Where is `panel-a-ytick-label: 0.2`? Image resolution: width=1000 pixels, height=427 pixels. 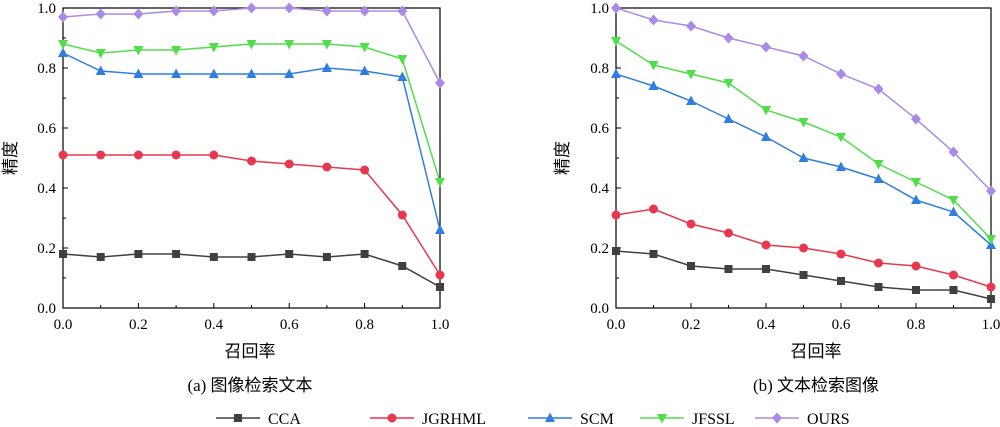
panel-a-ytick-label: 0.2 is located at coordinates (46, 249).